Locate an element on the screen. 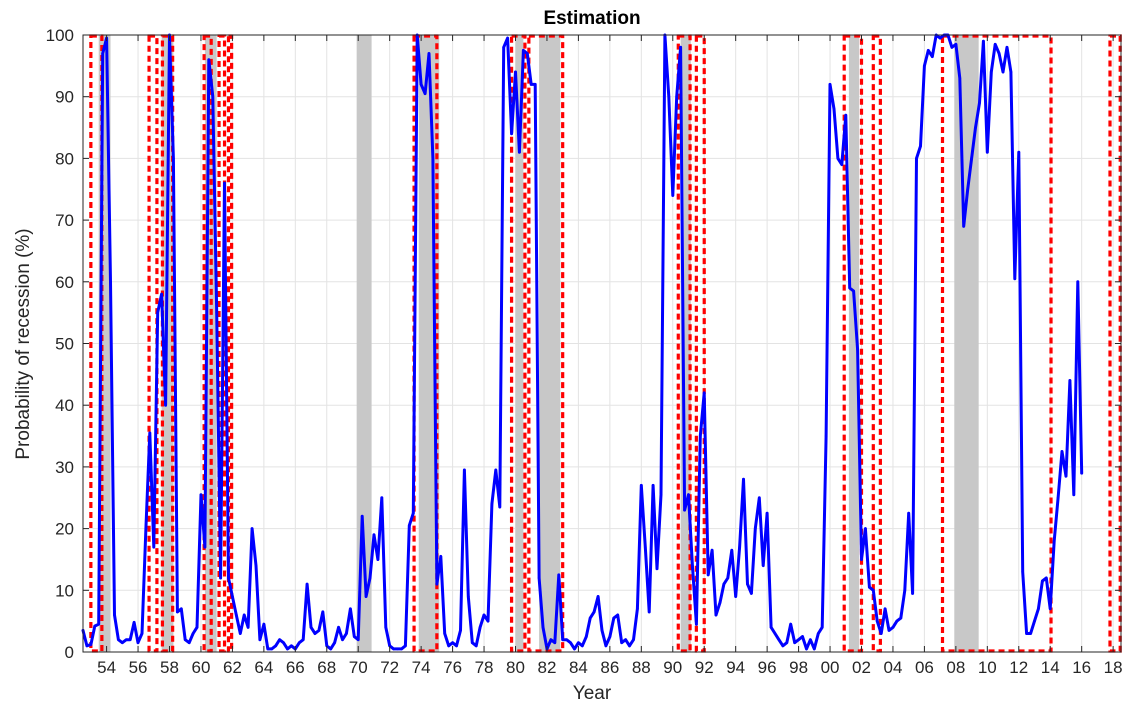  x-tick-label: 62 is located at coordinates (232, 667).